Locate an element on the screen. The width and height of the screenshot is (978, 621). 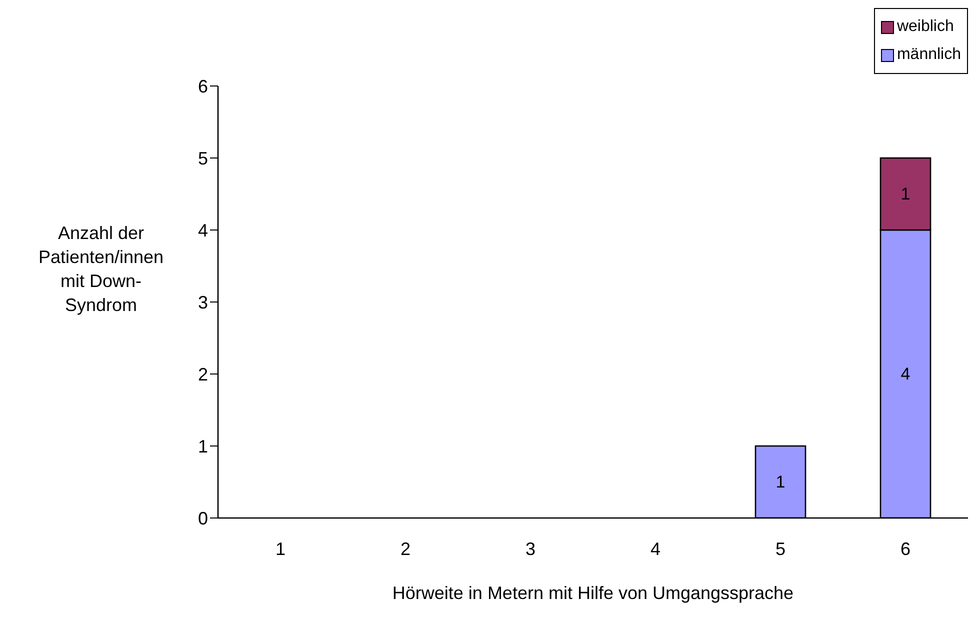
y-tick-label: 3 is located at coordinates (203, 302).